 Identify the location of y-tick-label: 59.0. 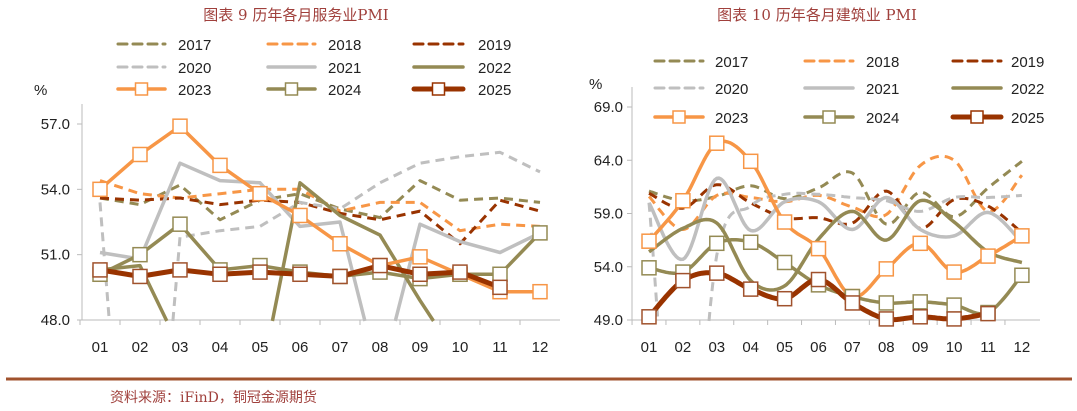
(608, 214).